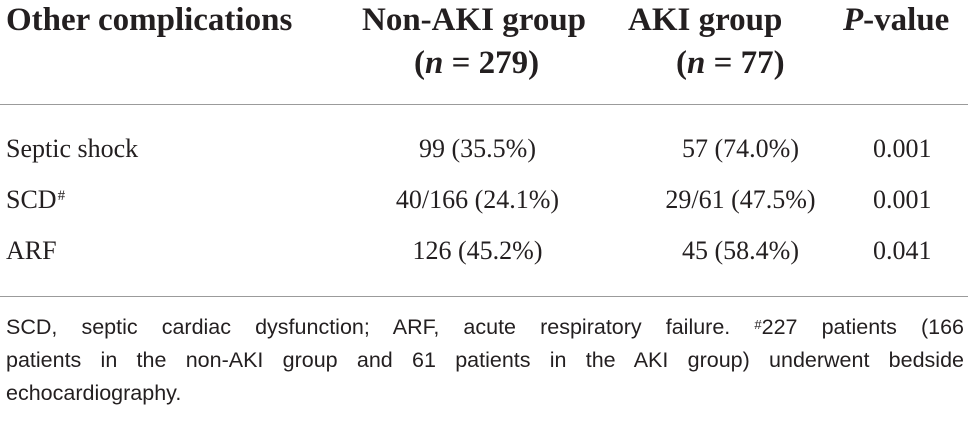  I want to click on header-non-aki-n: (n = 279), so click(477, 63).